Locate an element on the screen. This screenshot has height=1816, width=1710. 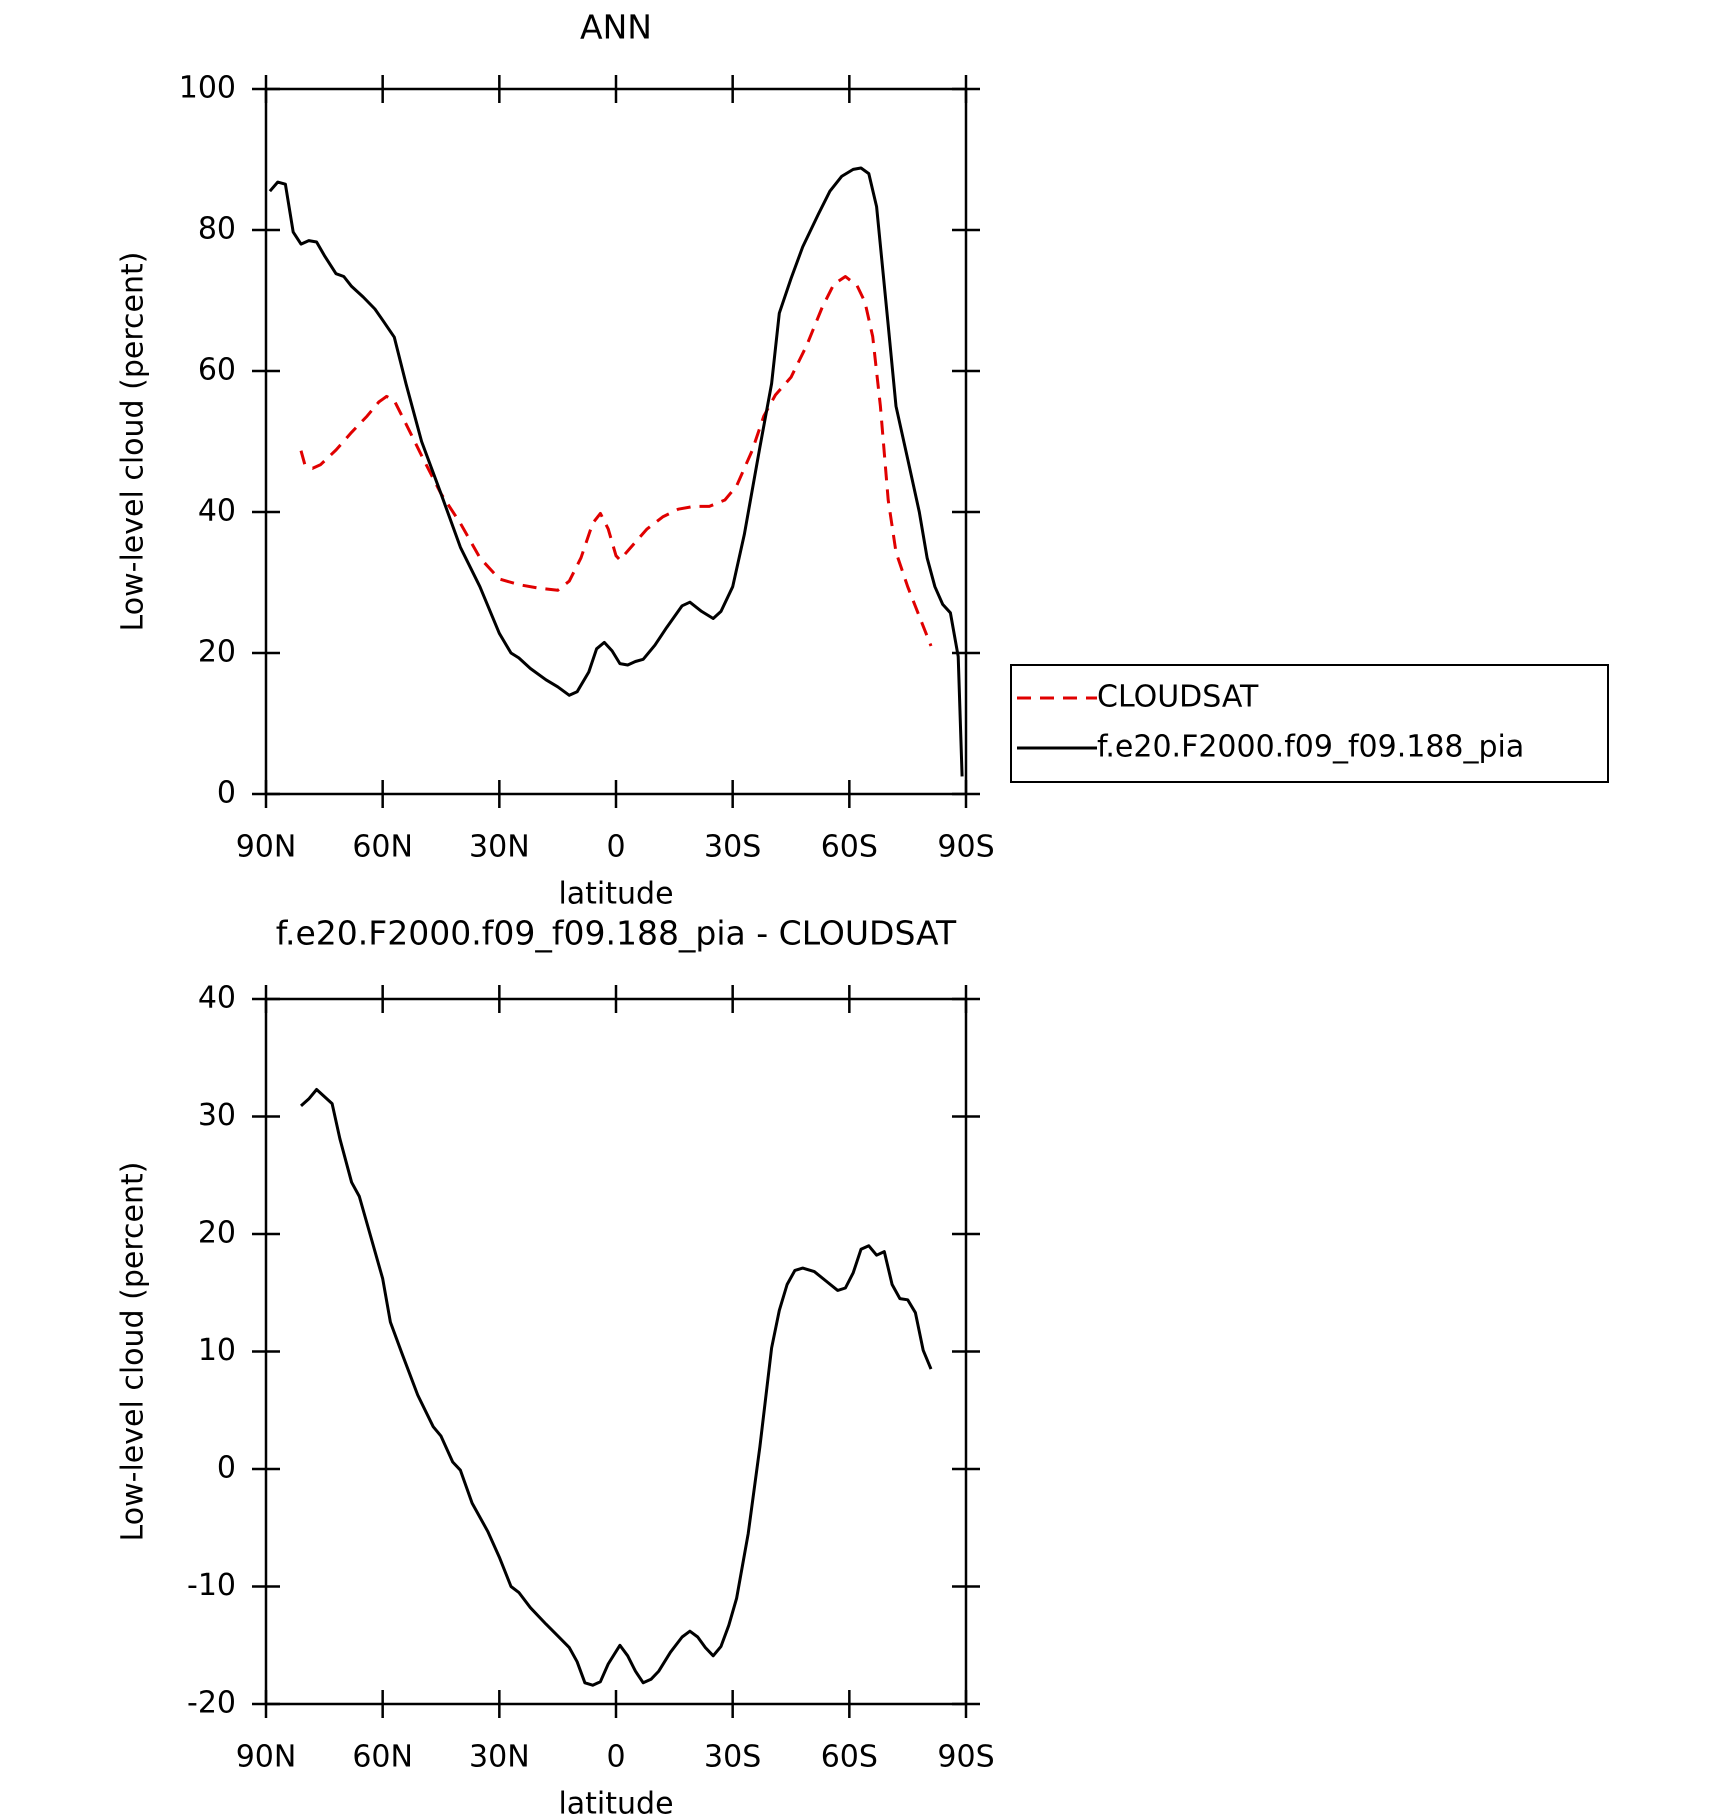
y-tick-label: 60 is located at coordinates (217, 370).